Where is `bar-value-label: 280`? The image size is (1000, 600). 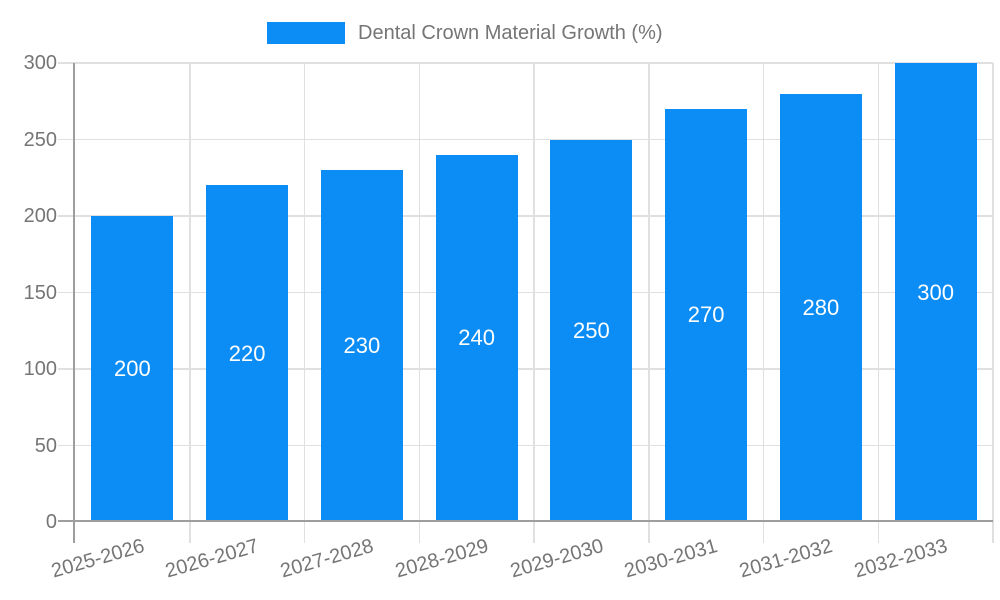
bar-value-label: 280 is located at coordinates (821, 307).